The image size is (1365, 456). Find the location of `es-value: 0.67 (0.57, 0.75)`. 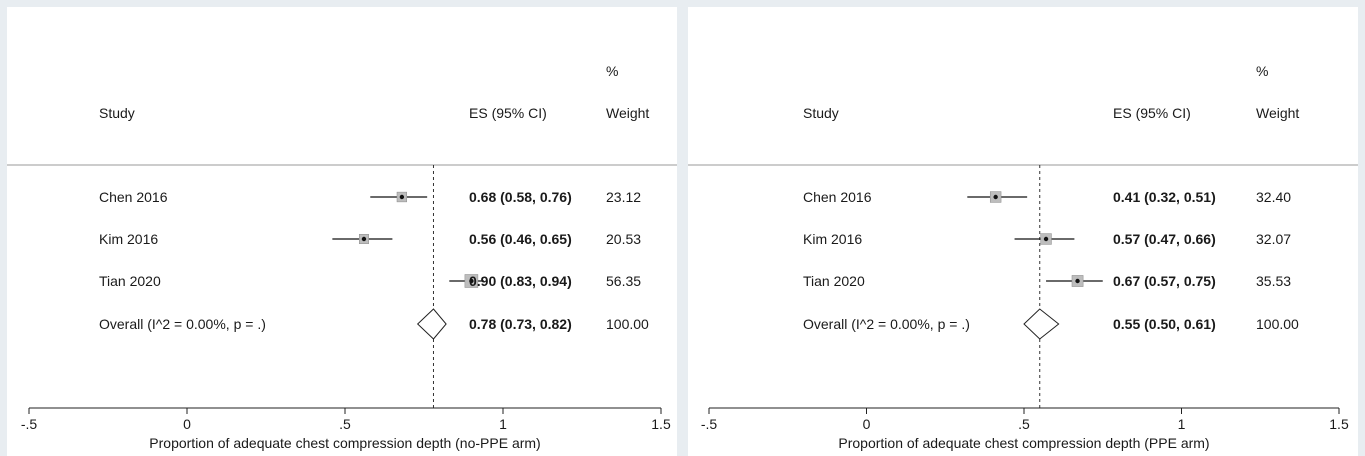

es-value: 0.67 (0.57, 0.75) is located at coordinates (1164, 281).